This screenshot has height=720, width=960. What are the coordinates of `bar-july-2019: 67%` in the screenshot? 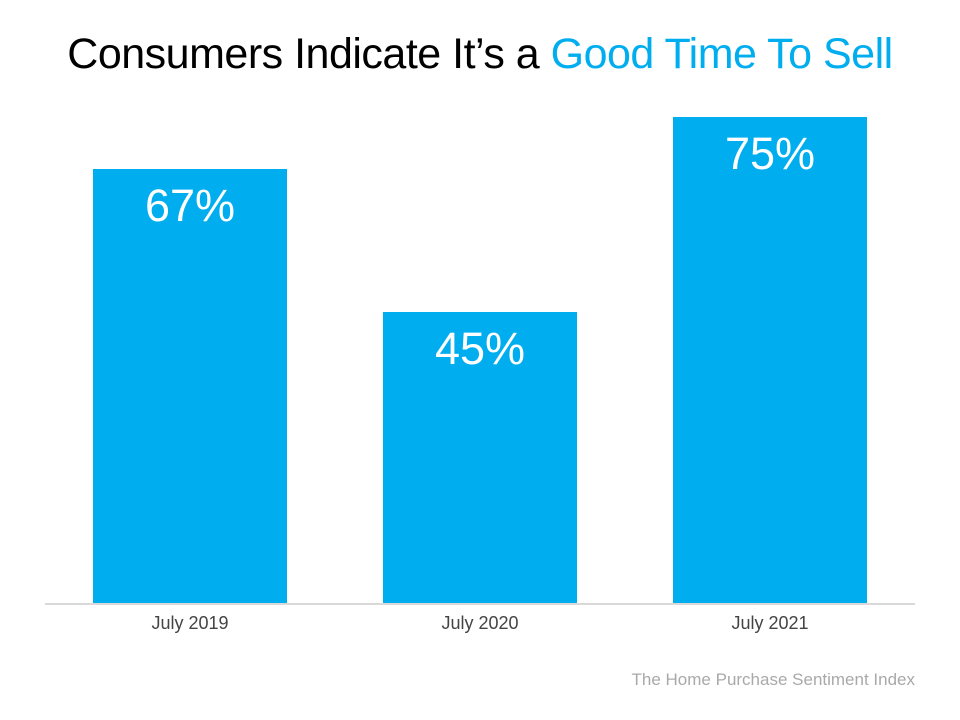 It's located at (190, 386).